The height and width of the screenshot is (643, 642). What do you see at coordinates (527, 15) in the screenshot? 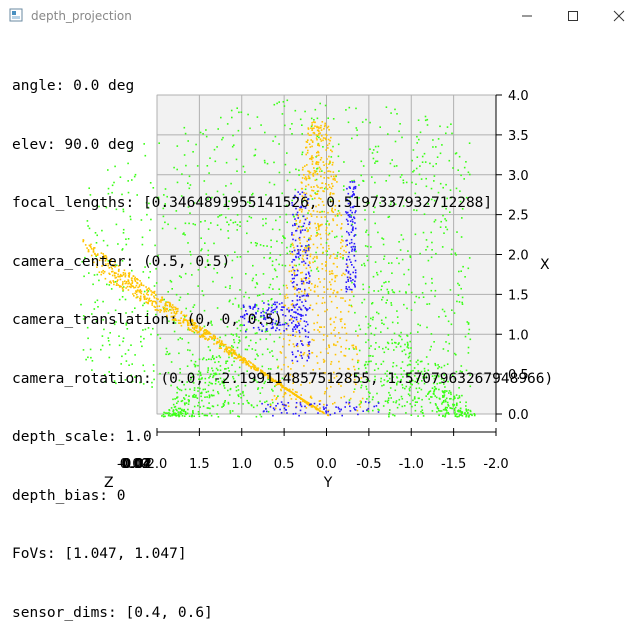
I see `minimize-button` at bounding box center [527, 15].